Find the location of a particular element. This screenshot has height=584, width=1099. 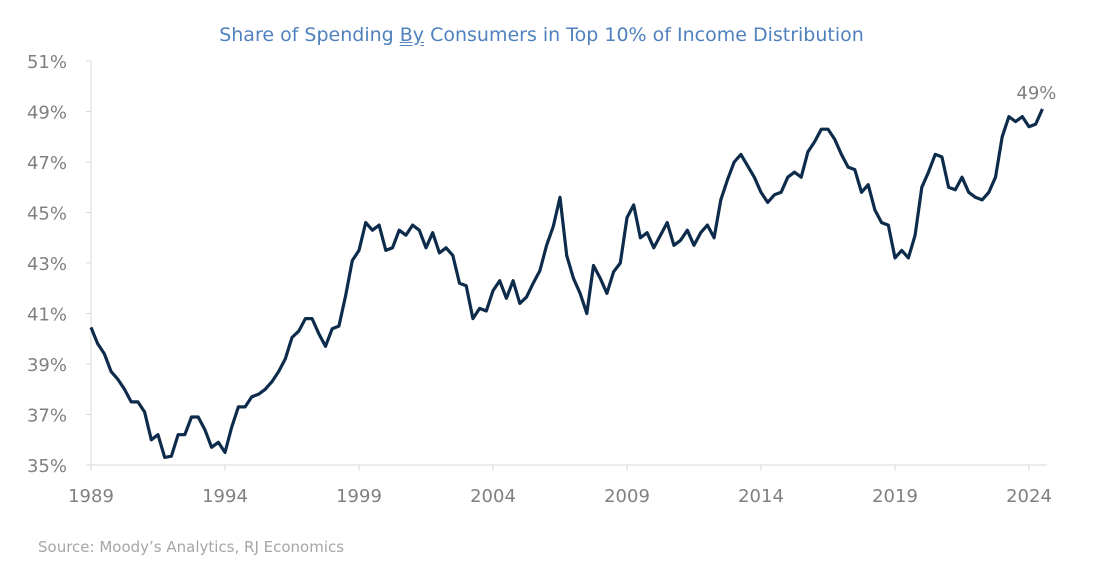

y-tick-label: 39% is located at coordinates (47, 365).